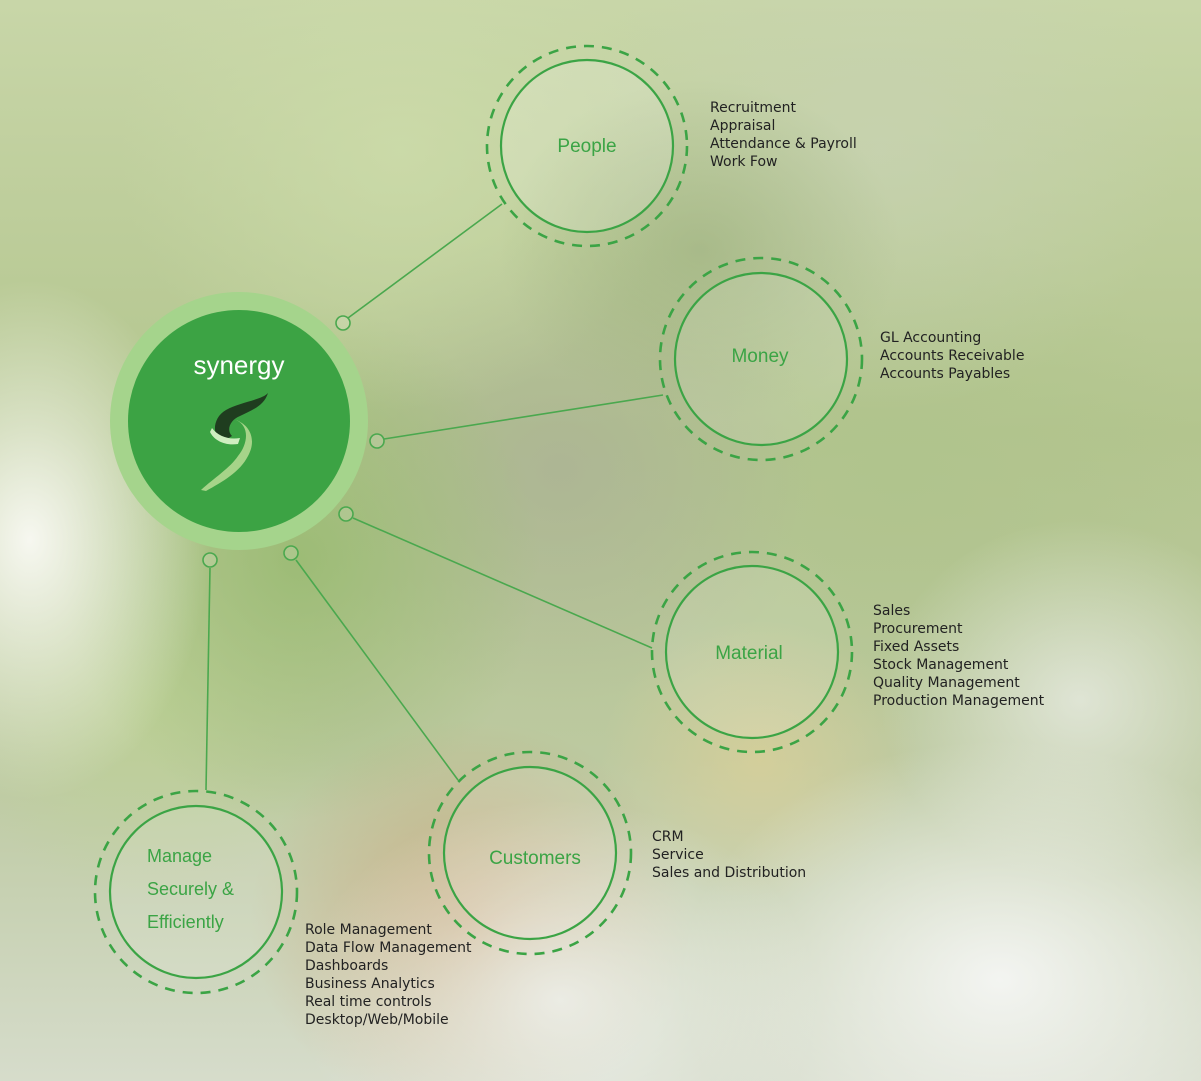 The width and height of the screenshot is (1201, 1081). I want to click on feature-item: Procurement, so click(918, 629).